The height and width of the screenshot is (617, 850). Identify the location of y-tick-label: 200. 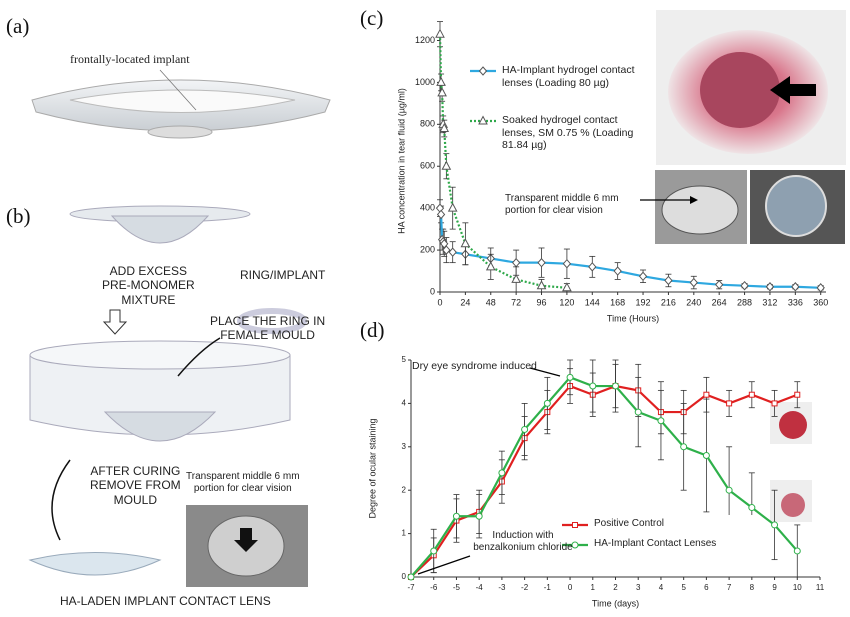
(427, 249).